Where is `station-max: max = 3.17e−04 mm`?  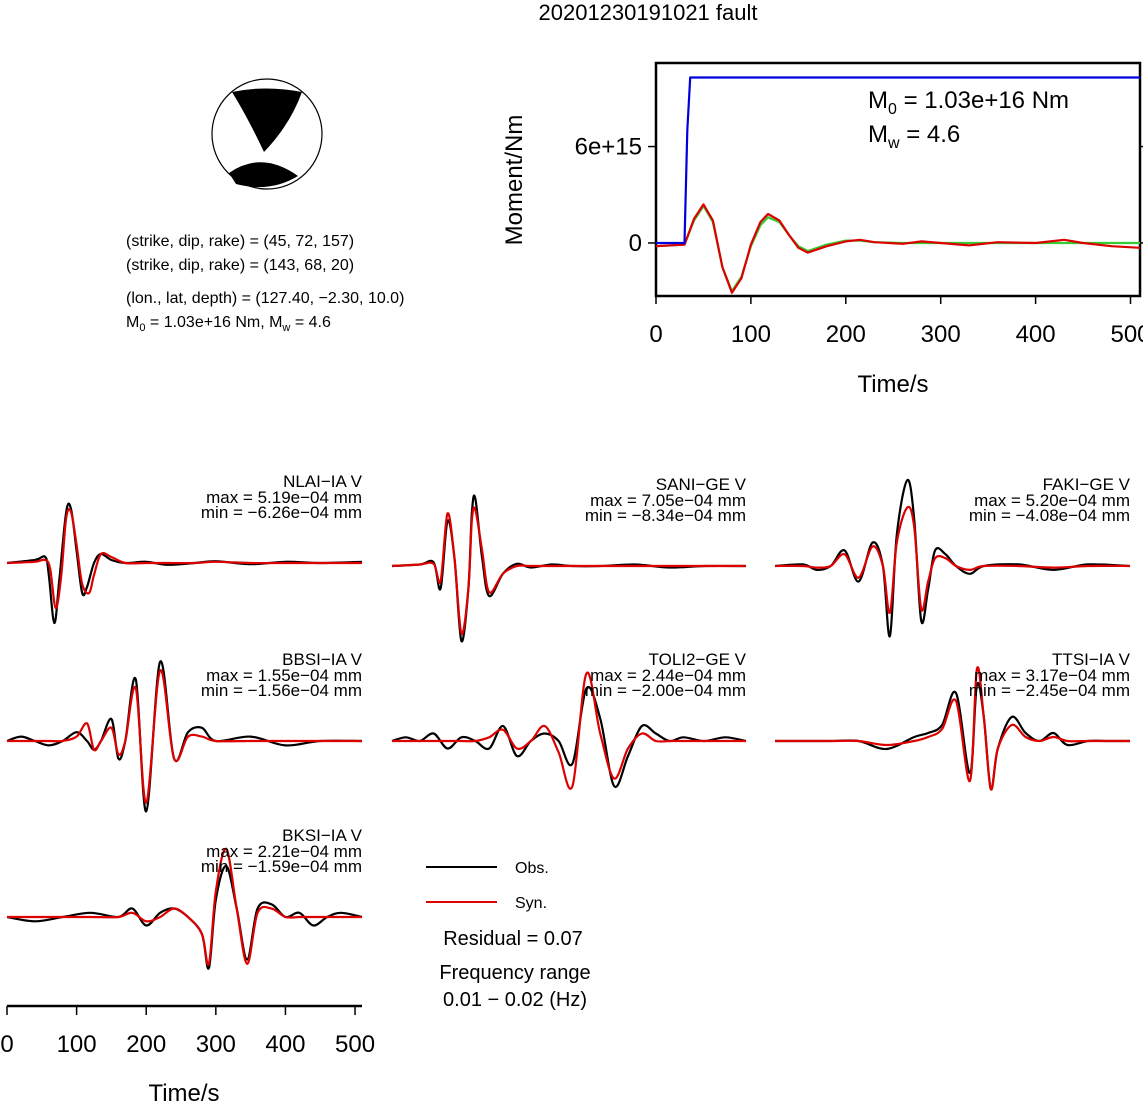 station-max: max = 3.17e−04 mm is located at coordinates (1052, 675).